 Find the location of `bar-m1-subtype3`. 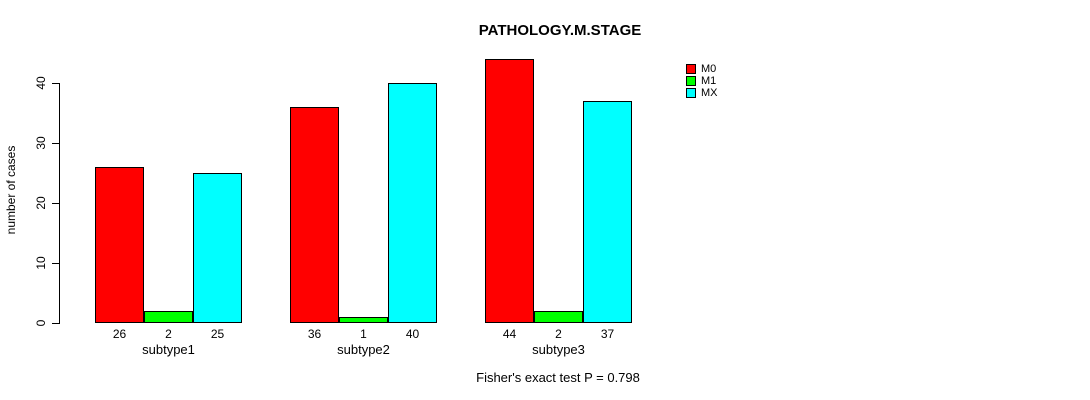

bar-m1-subtype3 is located at coordinates (558, 317).